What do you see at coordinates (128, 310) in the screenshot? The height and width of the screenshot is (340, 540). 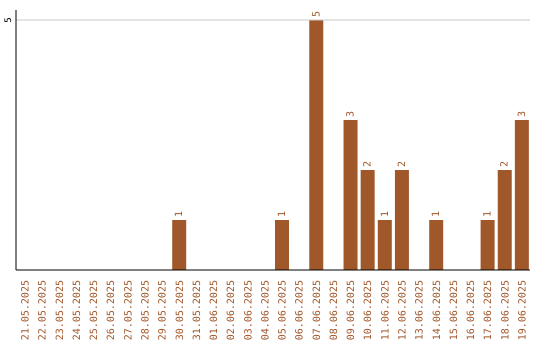 I see `x-tick-label: 27.05.2025` at bounding box center [128, 310].